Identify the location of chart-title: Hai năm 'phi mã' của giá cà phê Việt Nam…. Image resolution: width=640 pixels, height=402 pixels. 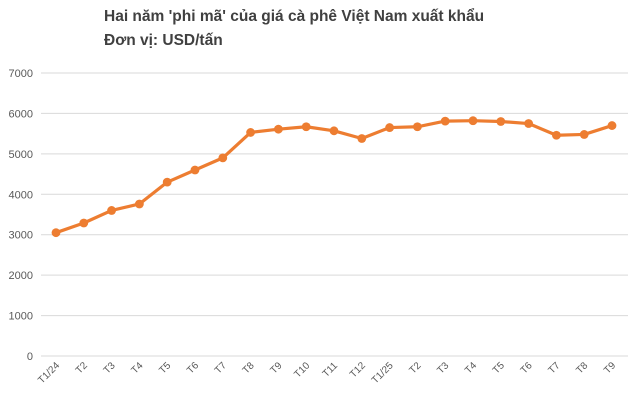
(294, 16).